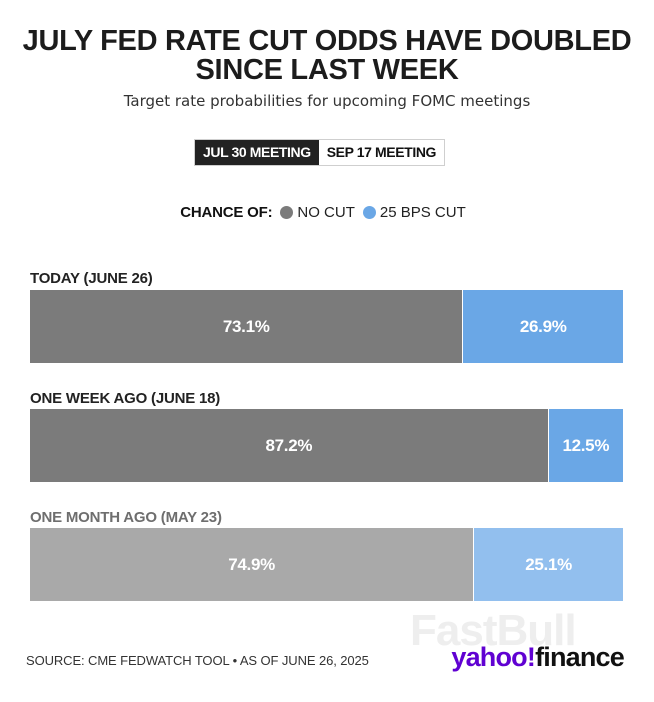  I want to click on bar-row-one-week-ago: 87.2% 12.5%, so click(326, 445).